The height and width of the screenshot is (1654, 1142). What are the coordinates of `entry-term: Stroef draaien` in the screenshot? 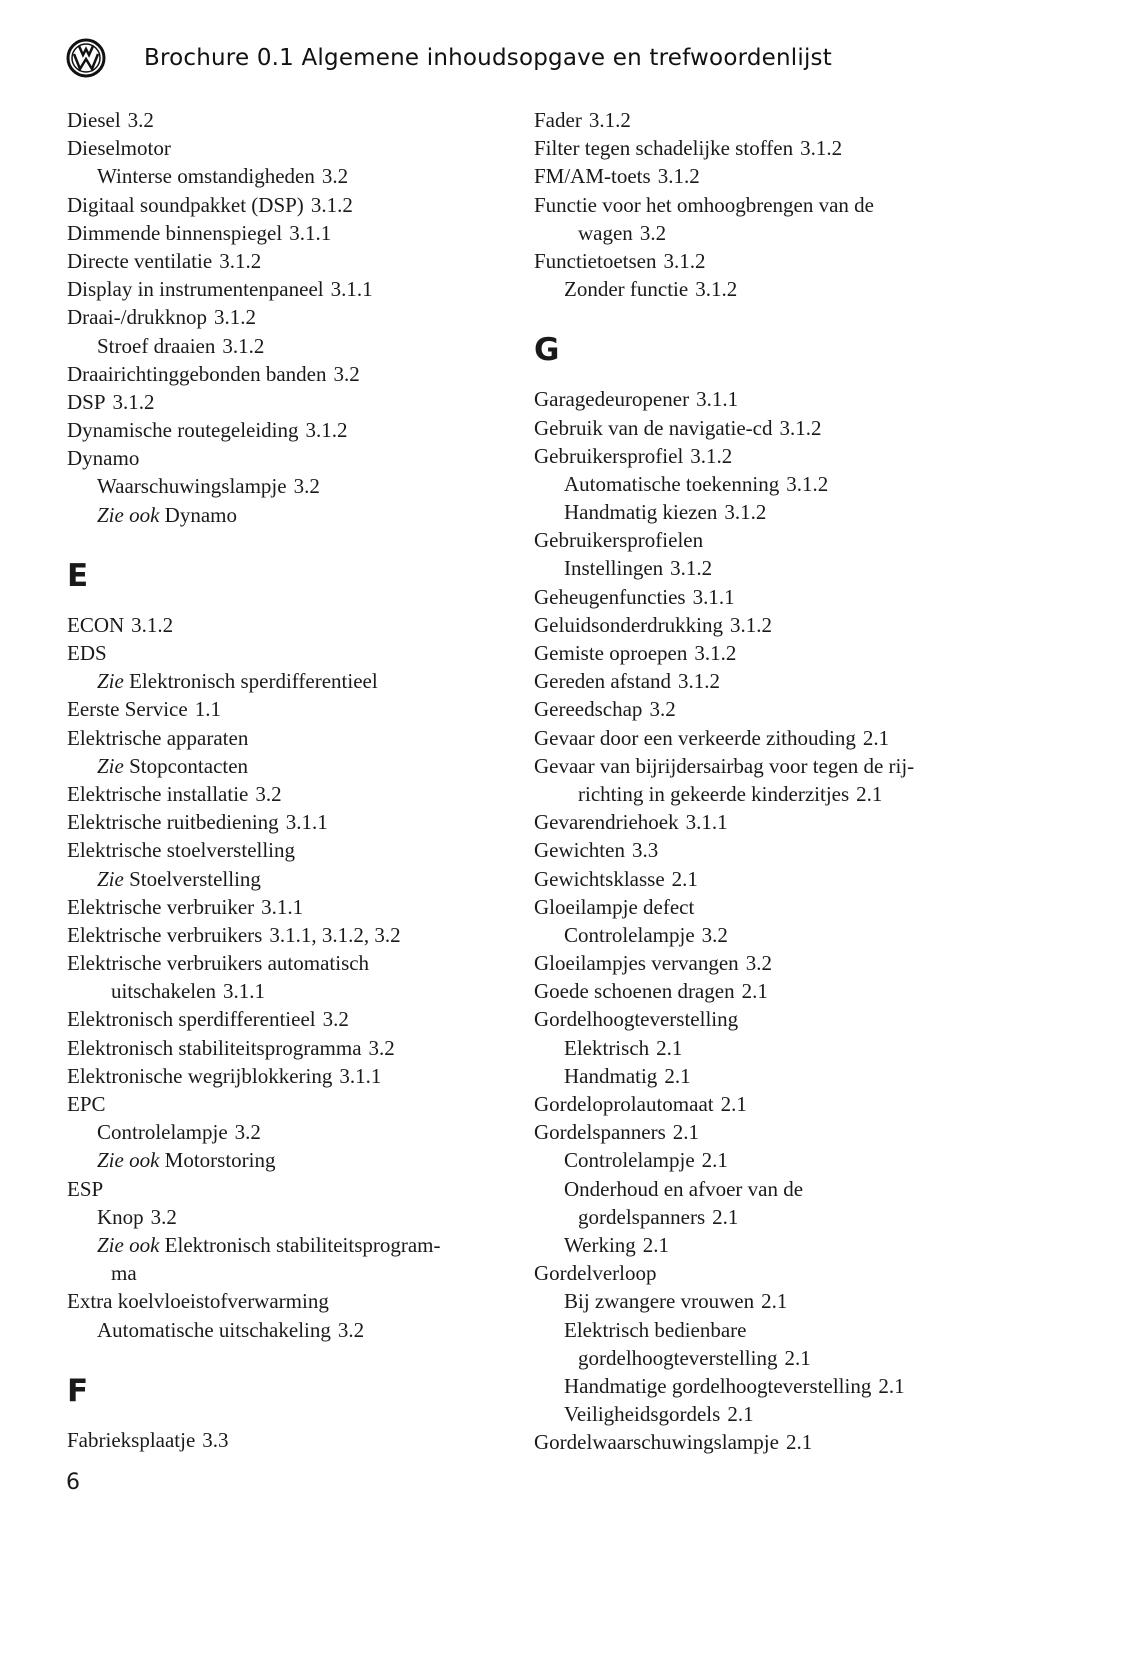 It's located at (156, 345).